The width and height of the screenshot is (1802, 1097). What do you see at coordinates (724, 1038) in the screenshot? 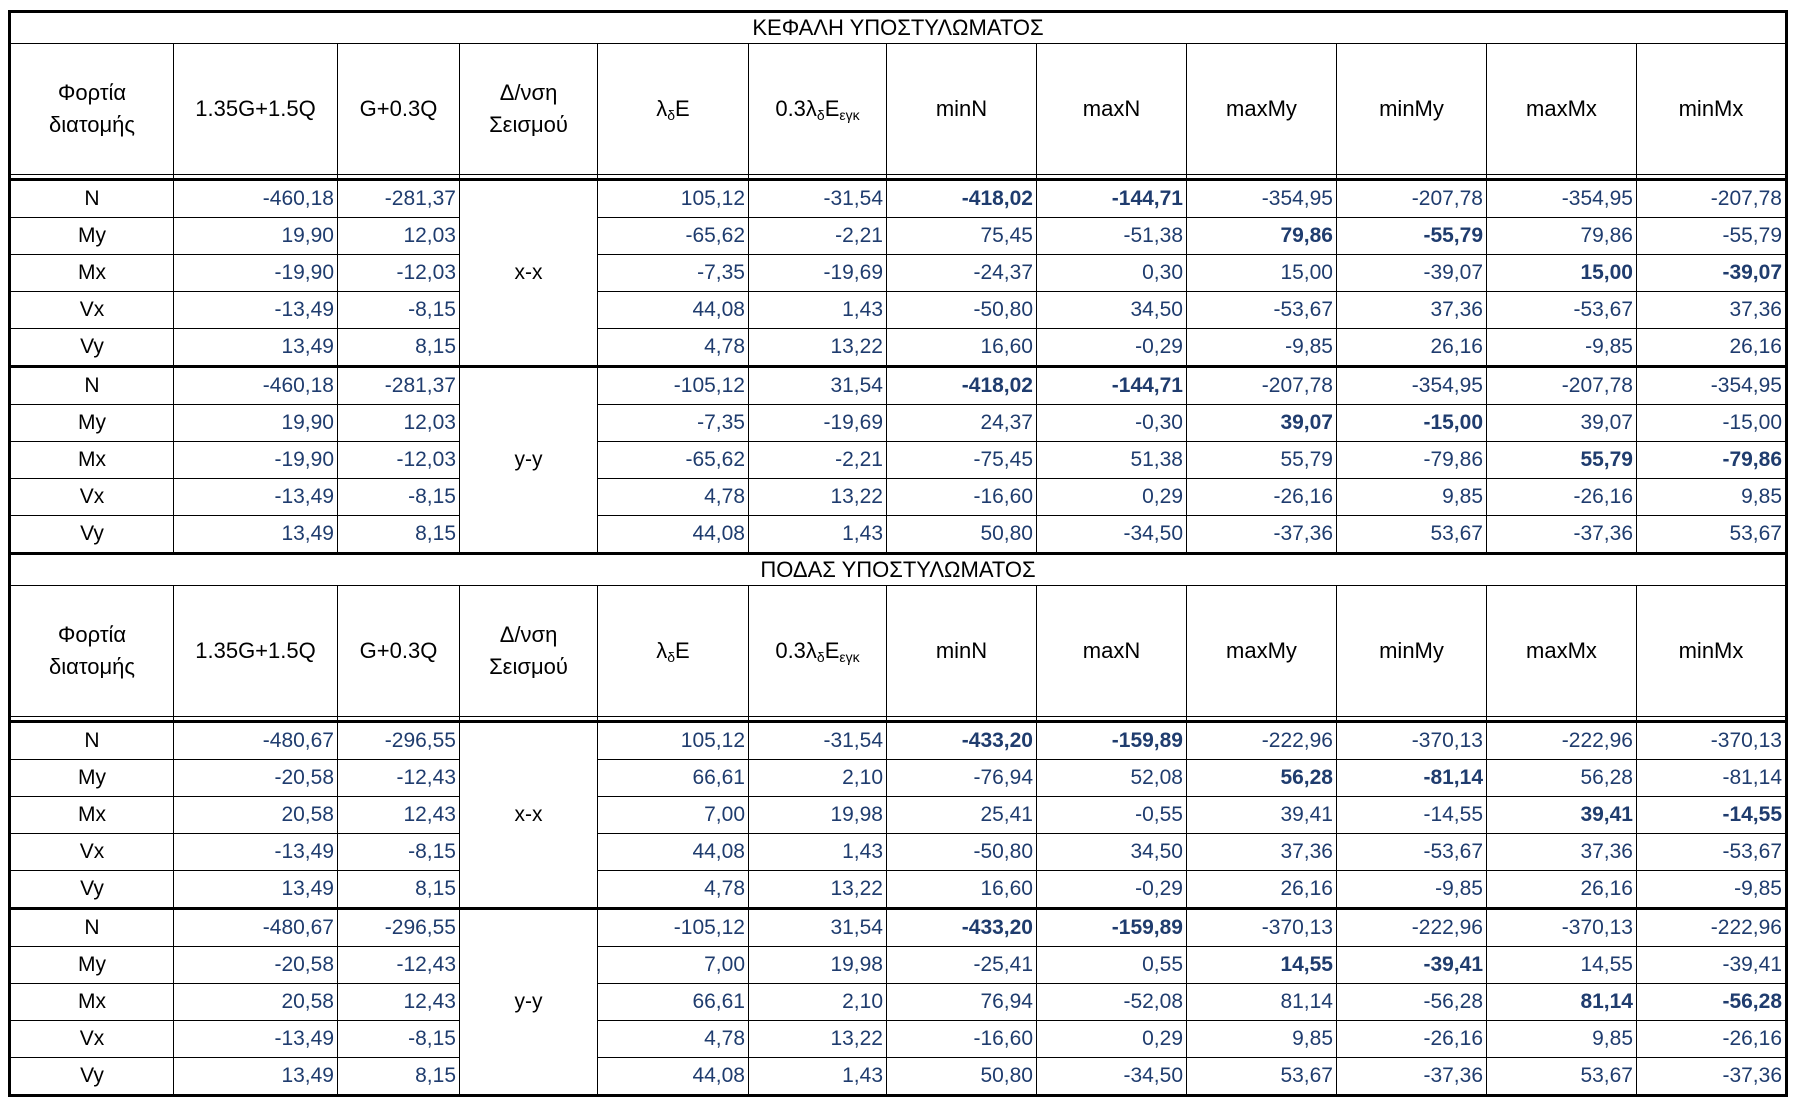
I see `cell-value: 4,78` at bounding box center [724, 1038].